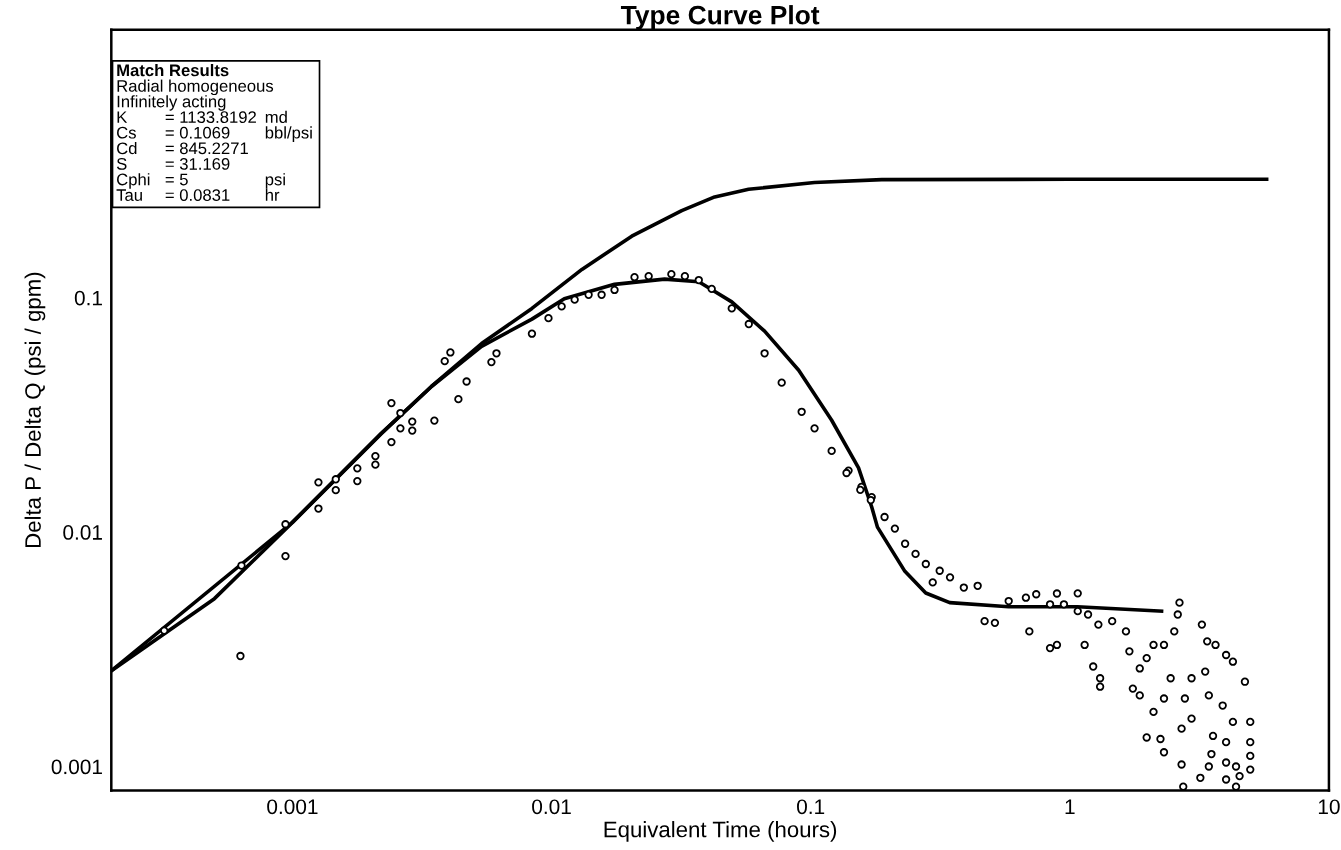 The height and width of the screenshot is (850, 1341). Describe the element at coordinates (173, 164) in the screenshot. I see `text: S = 31.169` at that location.